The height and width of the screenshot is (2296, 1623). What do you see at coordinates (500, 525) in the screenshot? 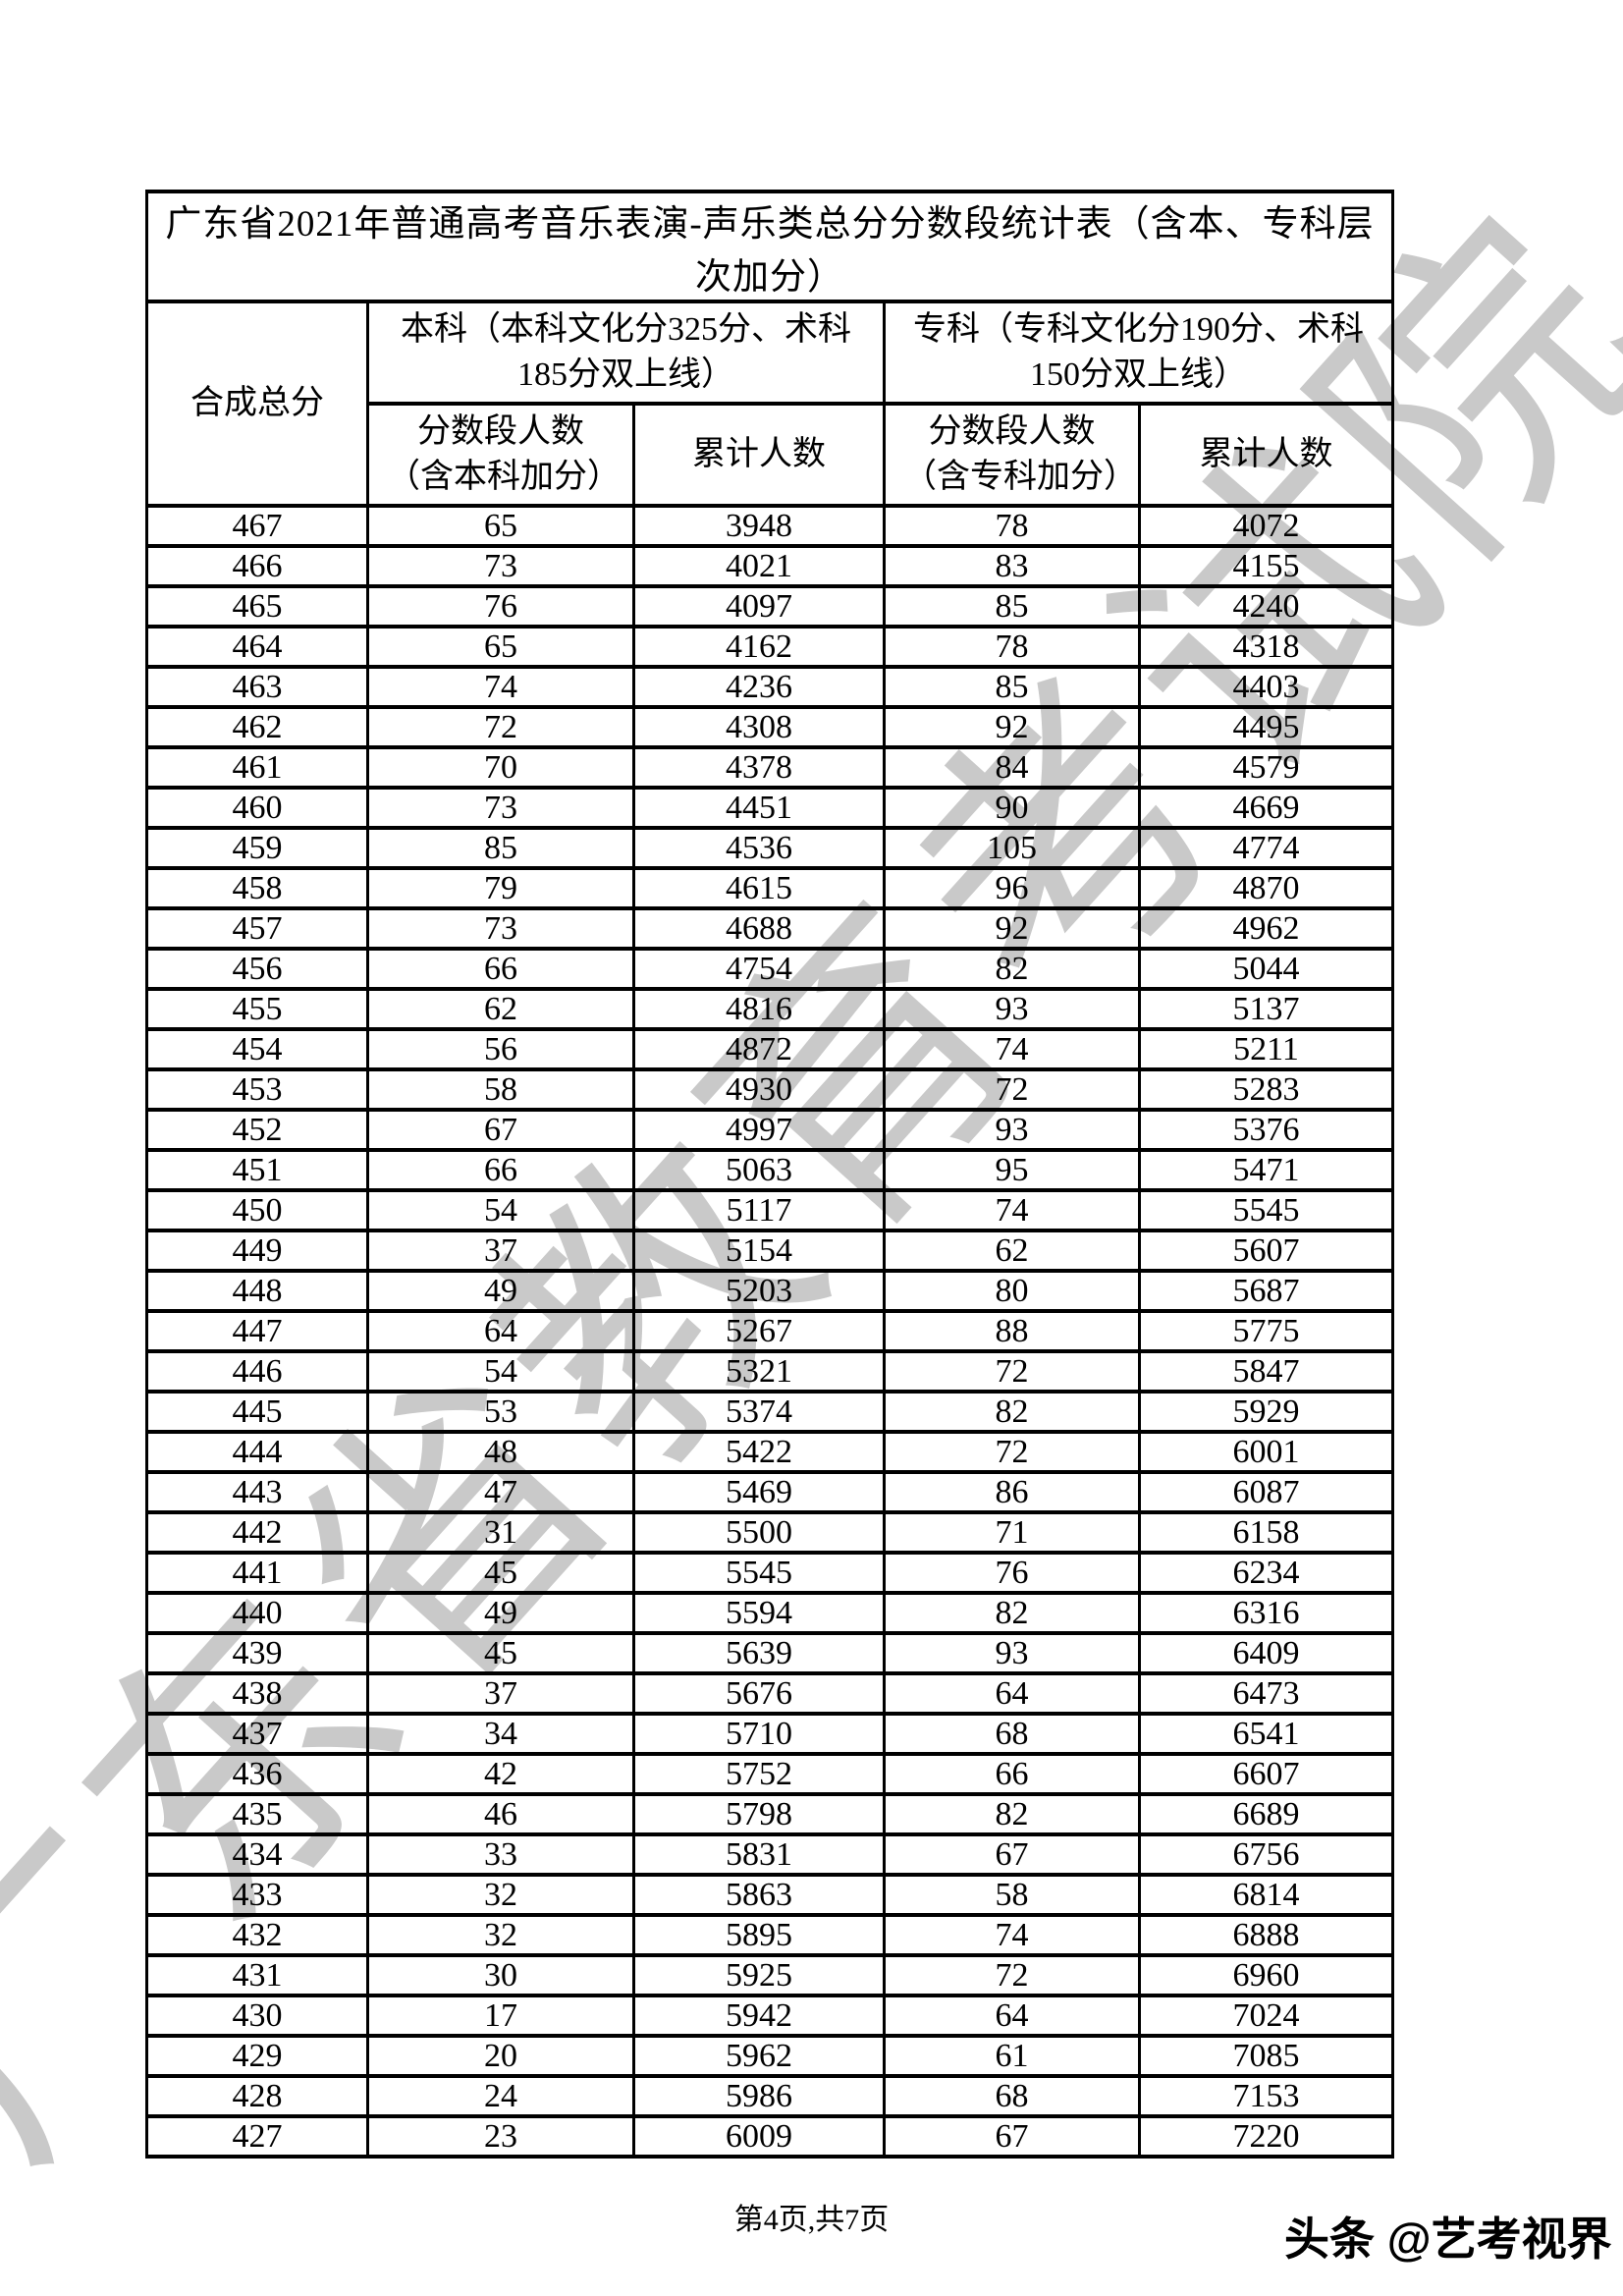
I see `benke-segment-cell: 65` at bounding box center [500, 525].